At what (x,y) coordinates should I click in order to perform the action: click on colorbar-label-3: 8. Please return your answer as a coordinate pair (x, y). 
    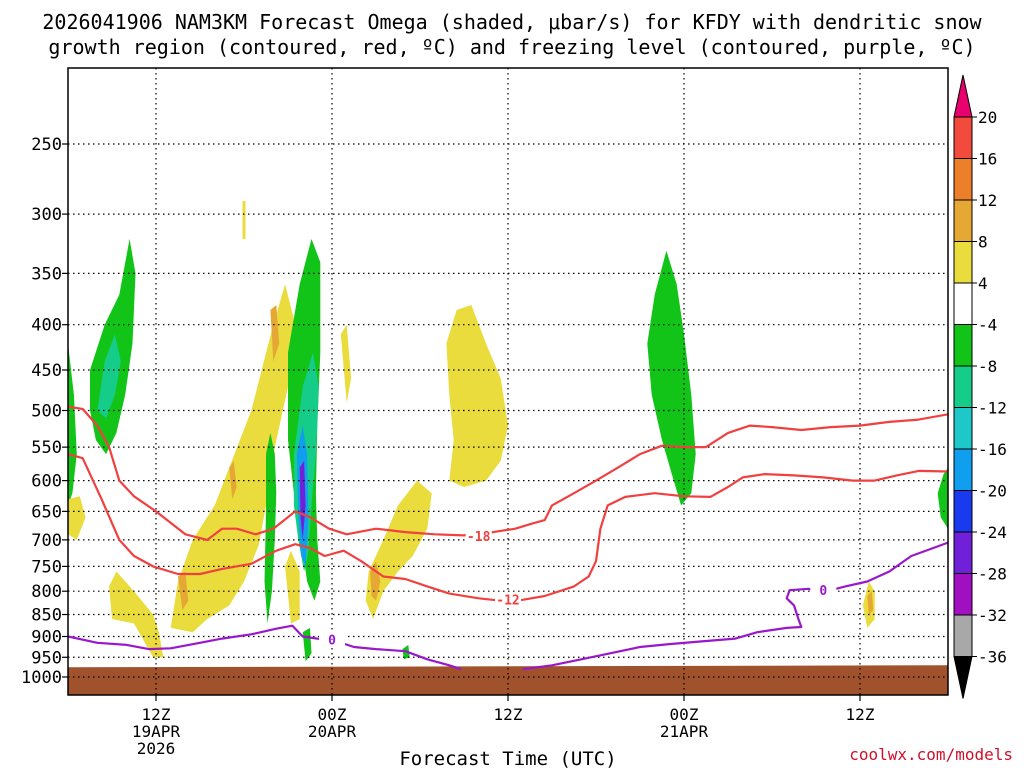
    Looking at the image, I should click on (983, 242).